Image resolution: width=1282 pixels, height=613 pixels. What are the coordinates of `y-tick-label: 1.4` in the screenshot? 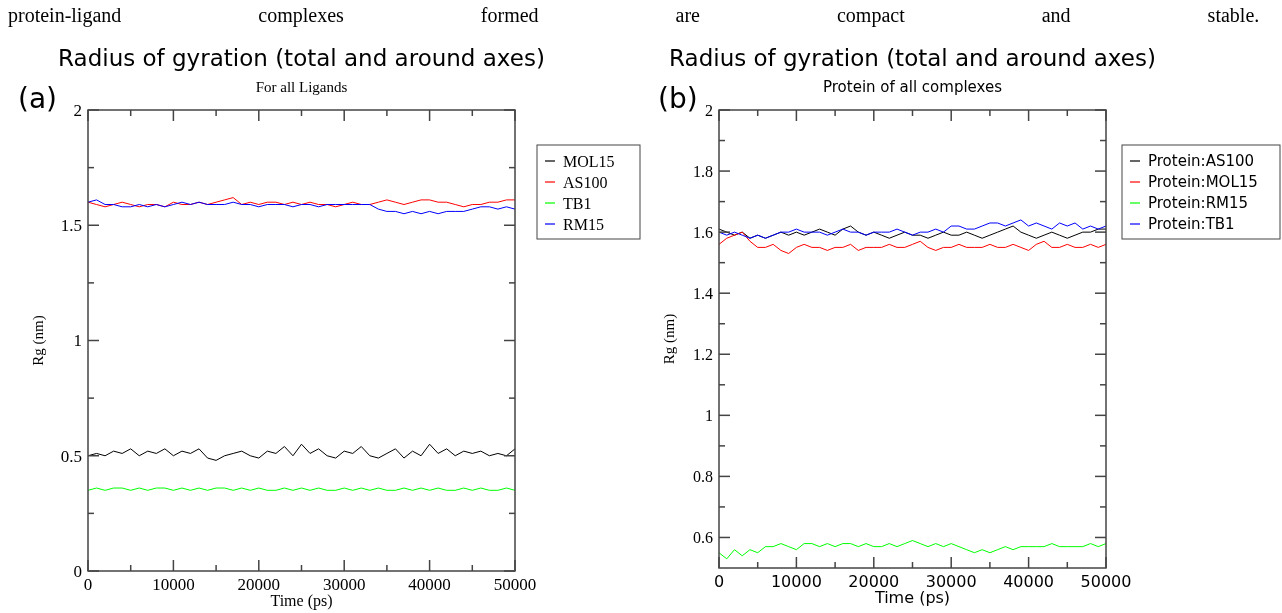 It's located at (703, 293).